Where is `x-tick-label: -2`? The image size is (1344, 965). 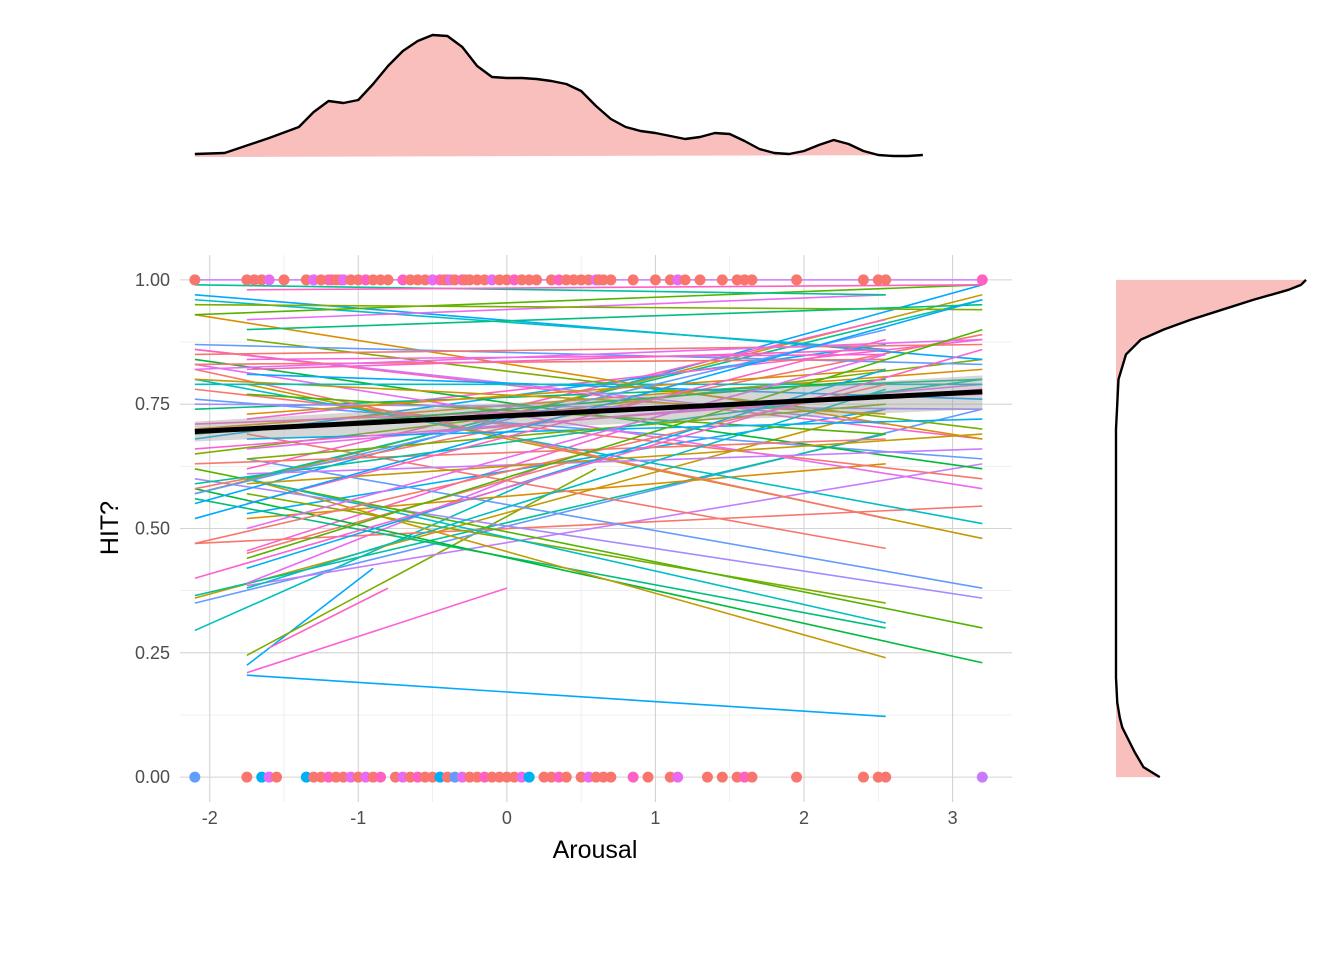
x-tick-label: -2 is located at coordinates (210, 818).